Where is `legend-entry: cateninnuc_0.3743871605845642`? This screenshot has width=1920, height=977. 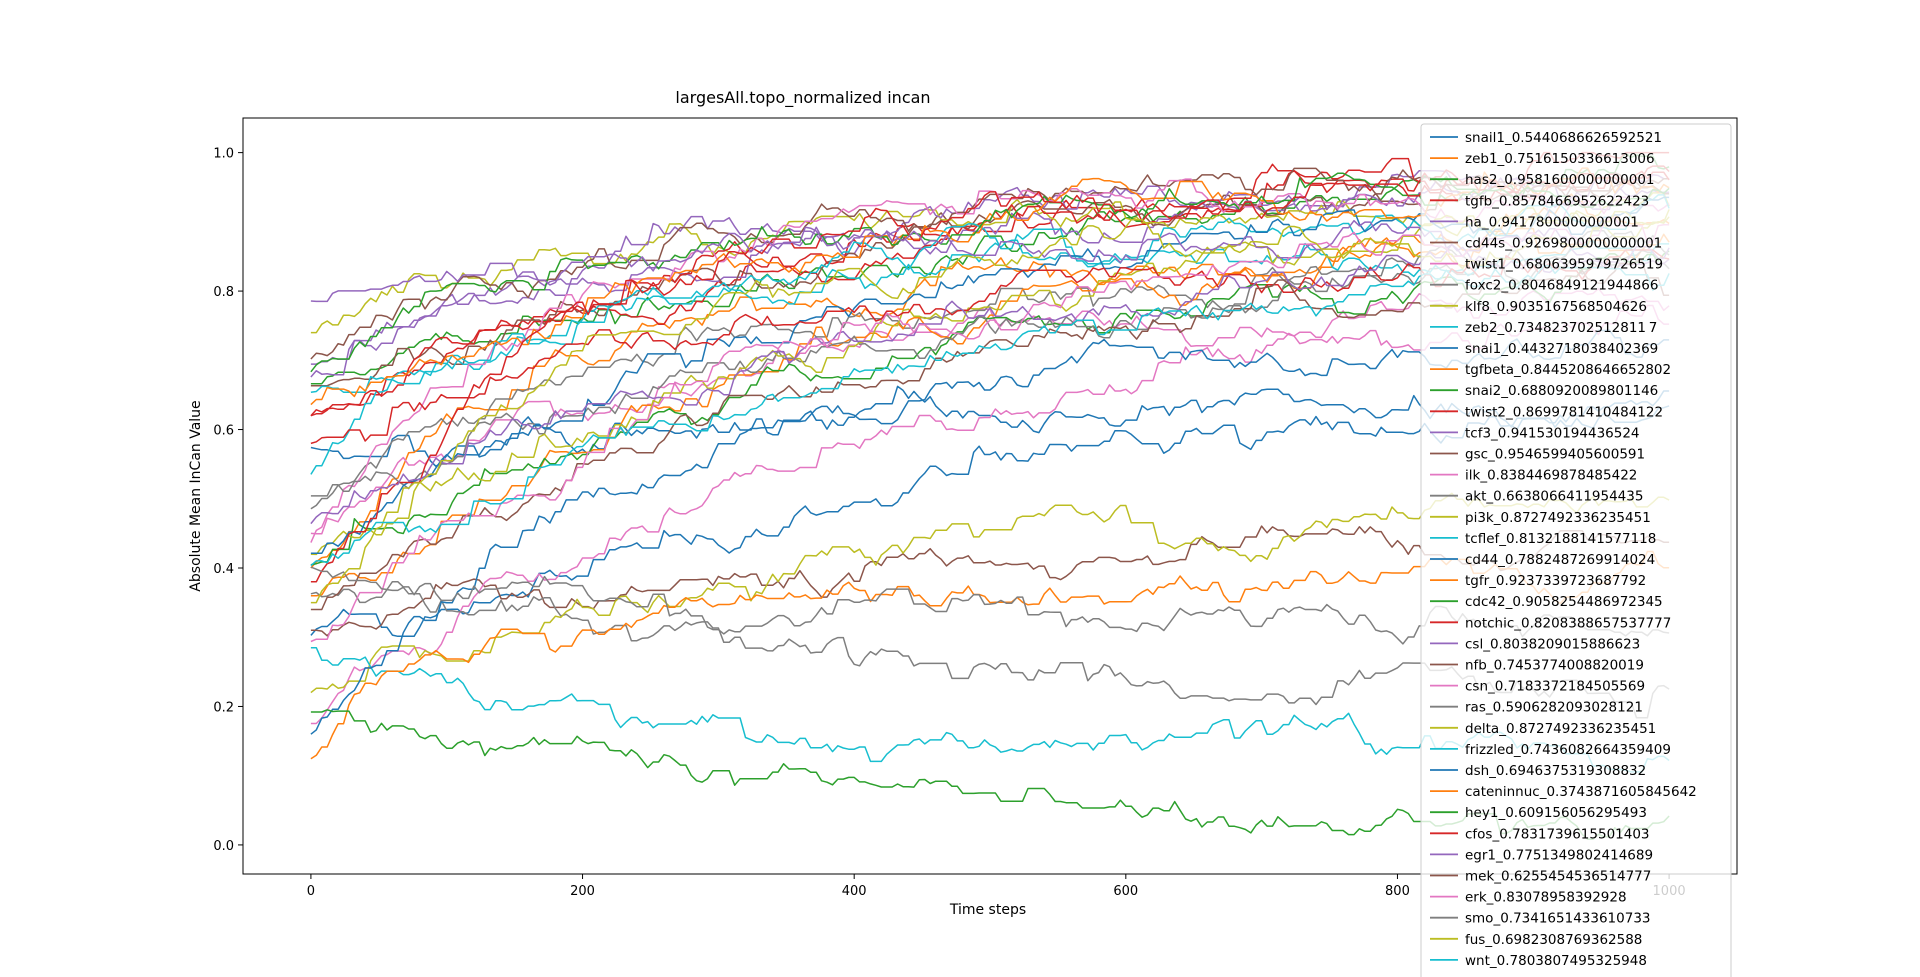
legend-entry: cateninnuc_0.3743871605845642 is located at coordinates (1581, 792).